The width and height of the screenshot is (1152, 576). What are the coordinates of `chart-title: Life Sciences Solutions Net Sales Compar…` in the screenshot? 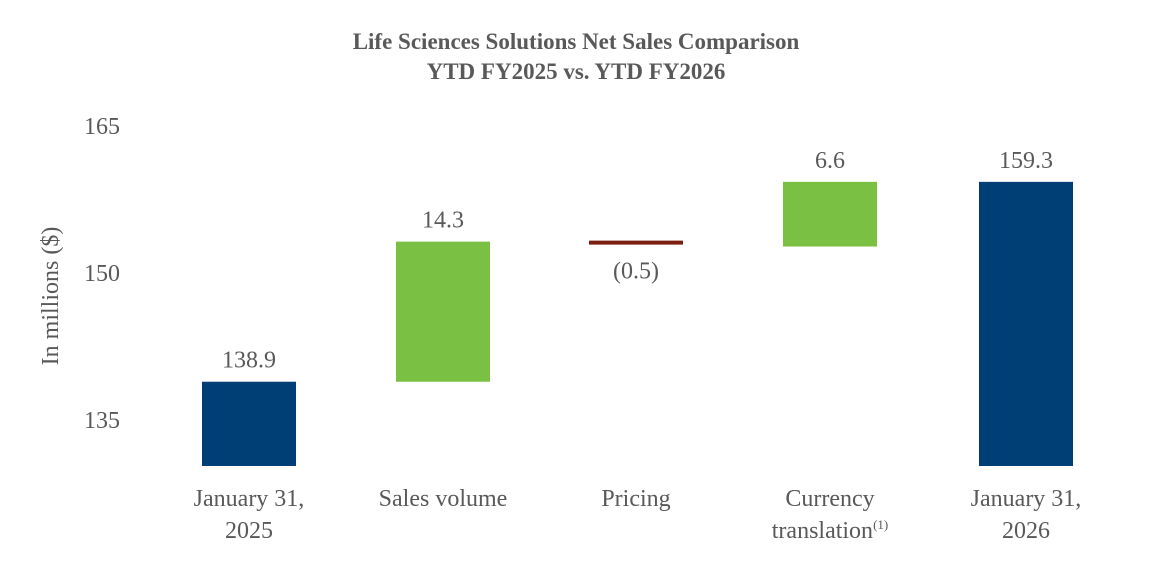 It's located at (576, 41).